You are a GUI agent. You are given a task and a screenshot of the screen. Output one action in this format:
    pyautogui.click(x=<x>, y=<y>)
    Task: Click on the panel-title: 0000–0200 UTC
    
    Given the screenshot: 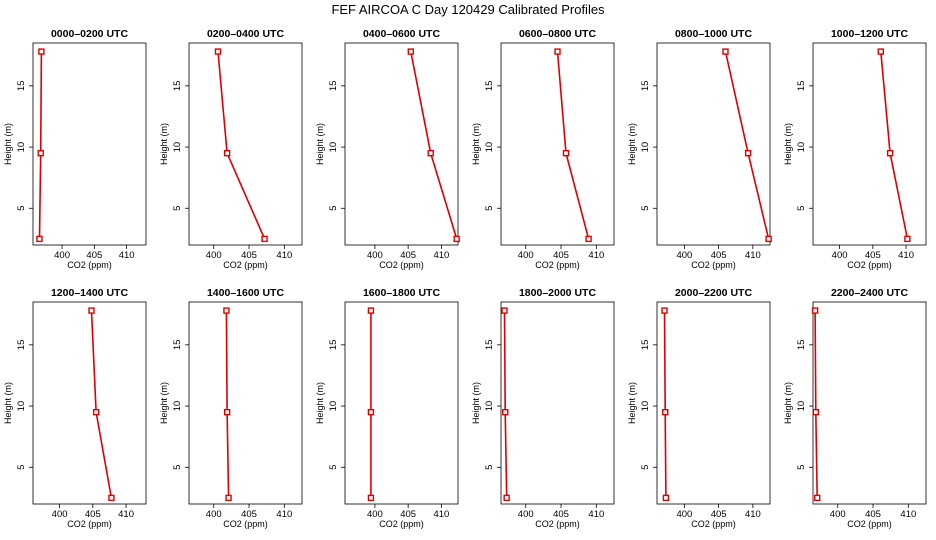 What is the action you would take?
    pyautogui.click(x=89, y=34)
    